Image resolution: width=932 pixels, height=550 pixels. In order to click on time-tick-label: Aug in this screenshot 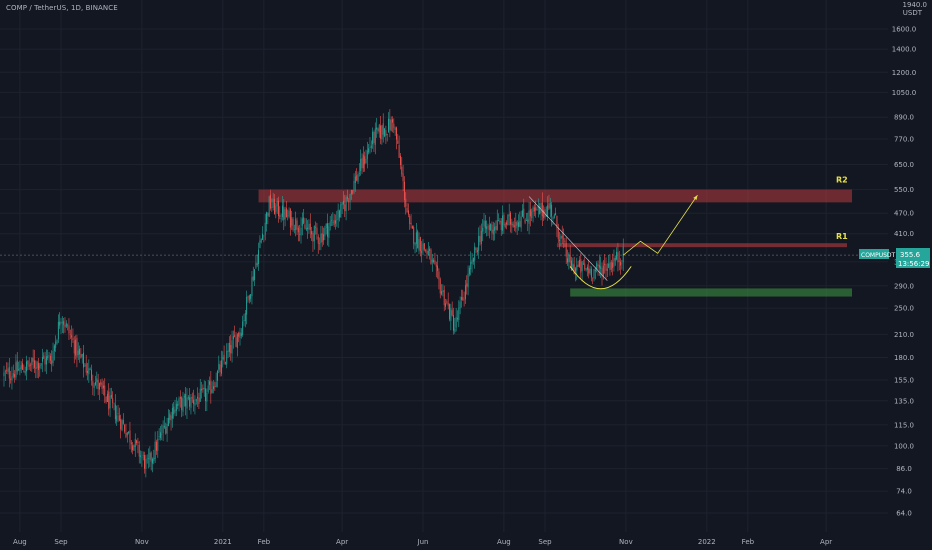, I will do `click(20, 542)`.